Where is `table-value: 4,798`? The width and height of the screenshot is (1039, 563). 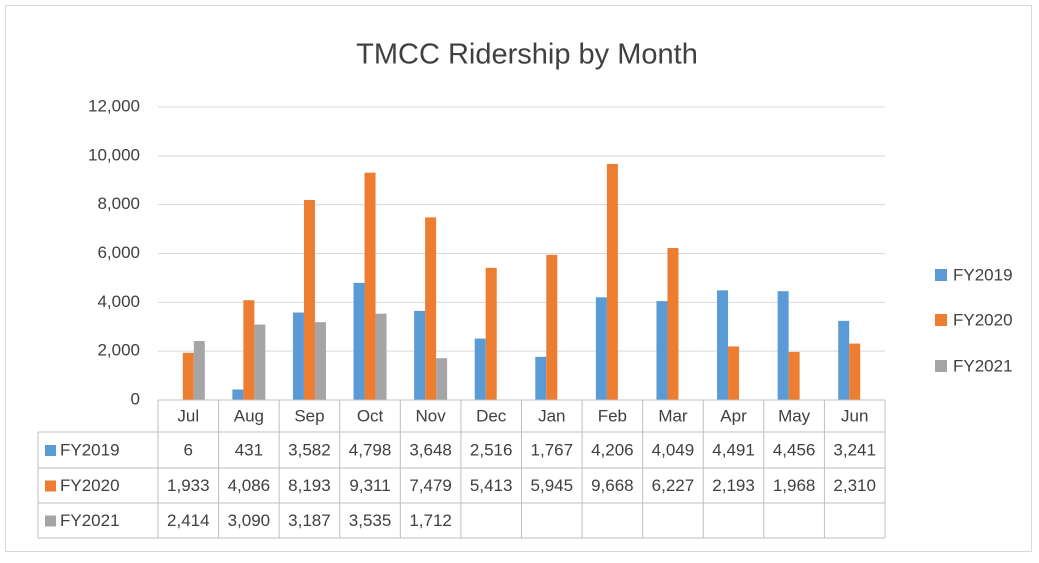
table-value: 4,798 is located at coordinates (370, 449).